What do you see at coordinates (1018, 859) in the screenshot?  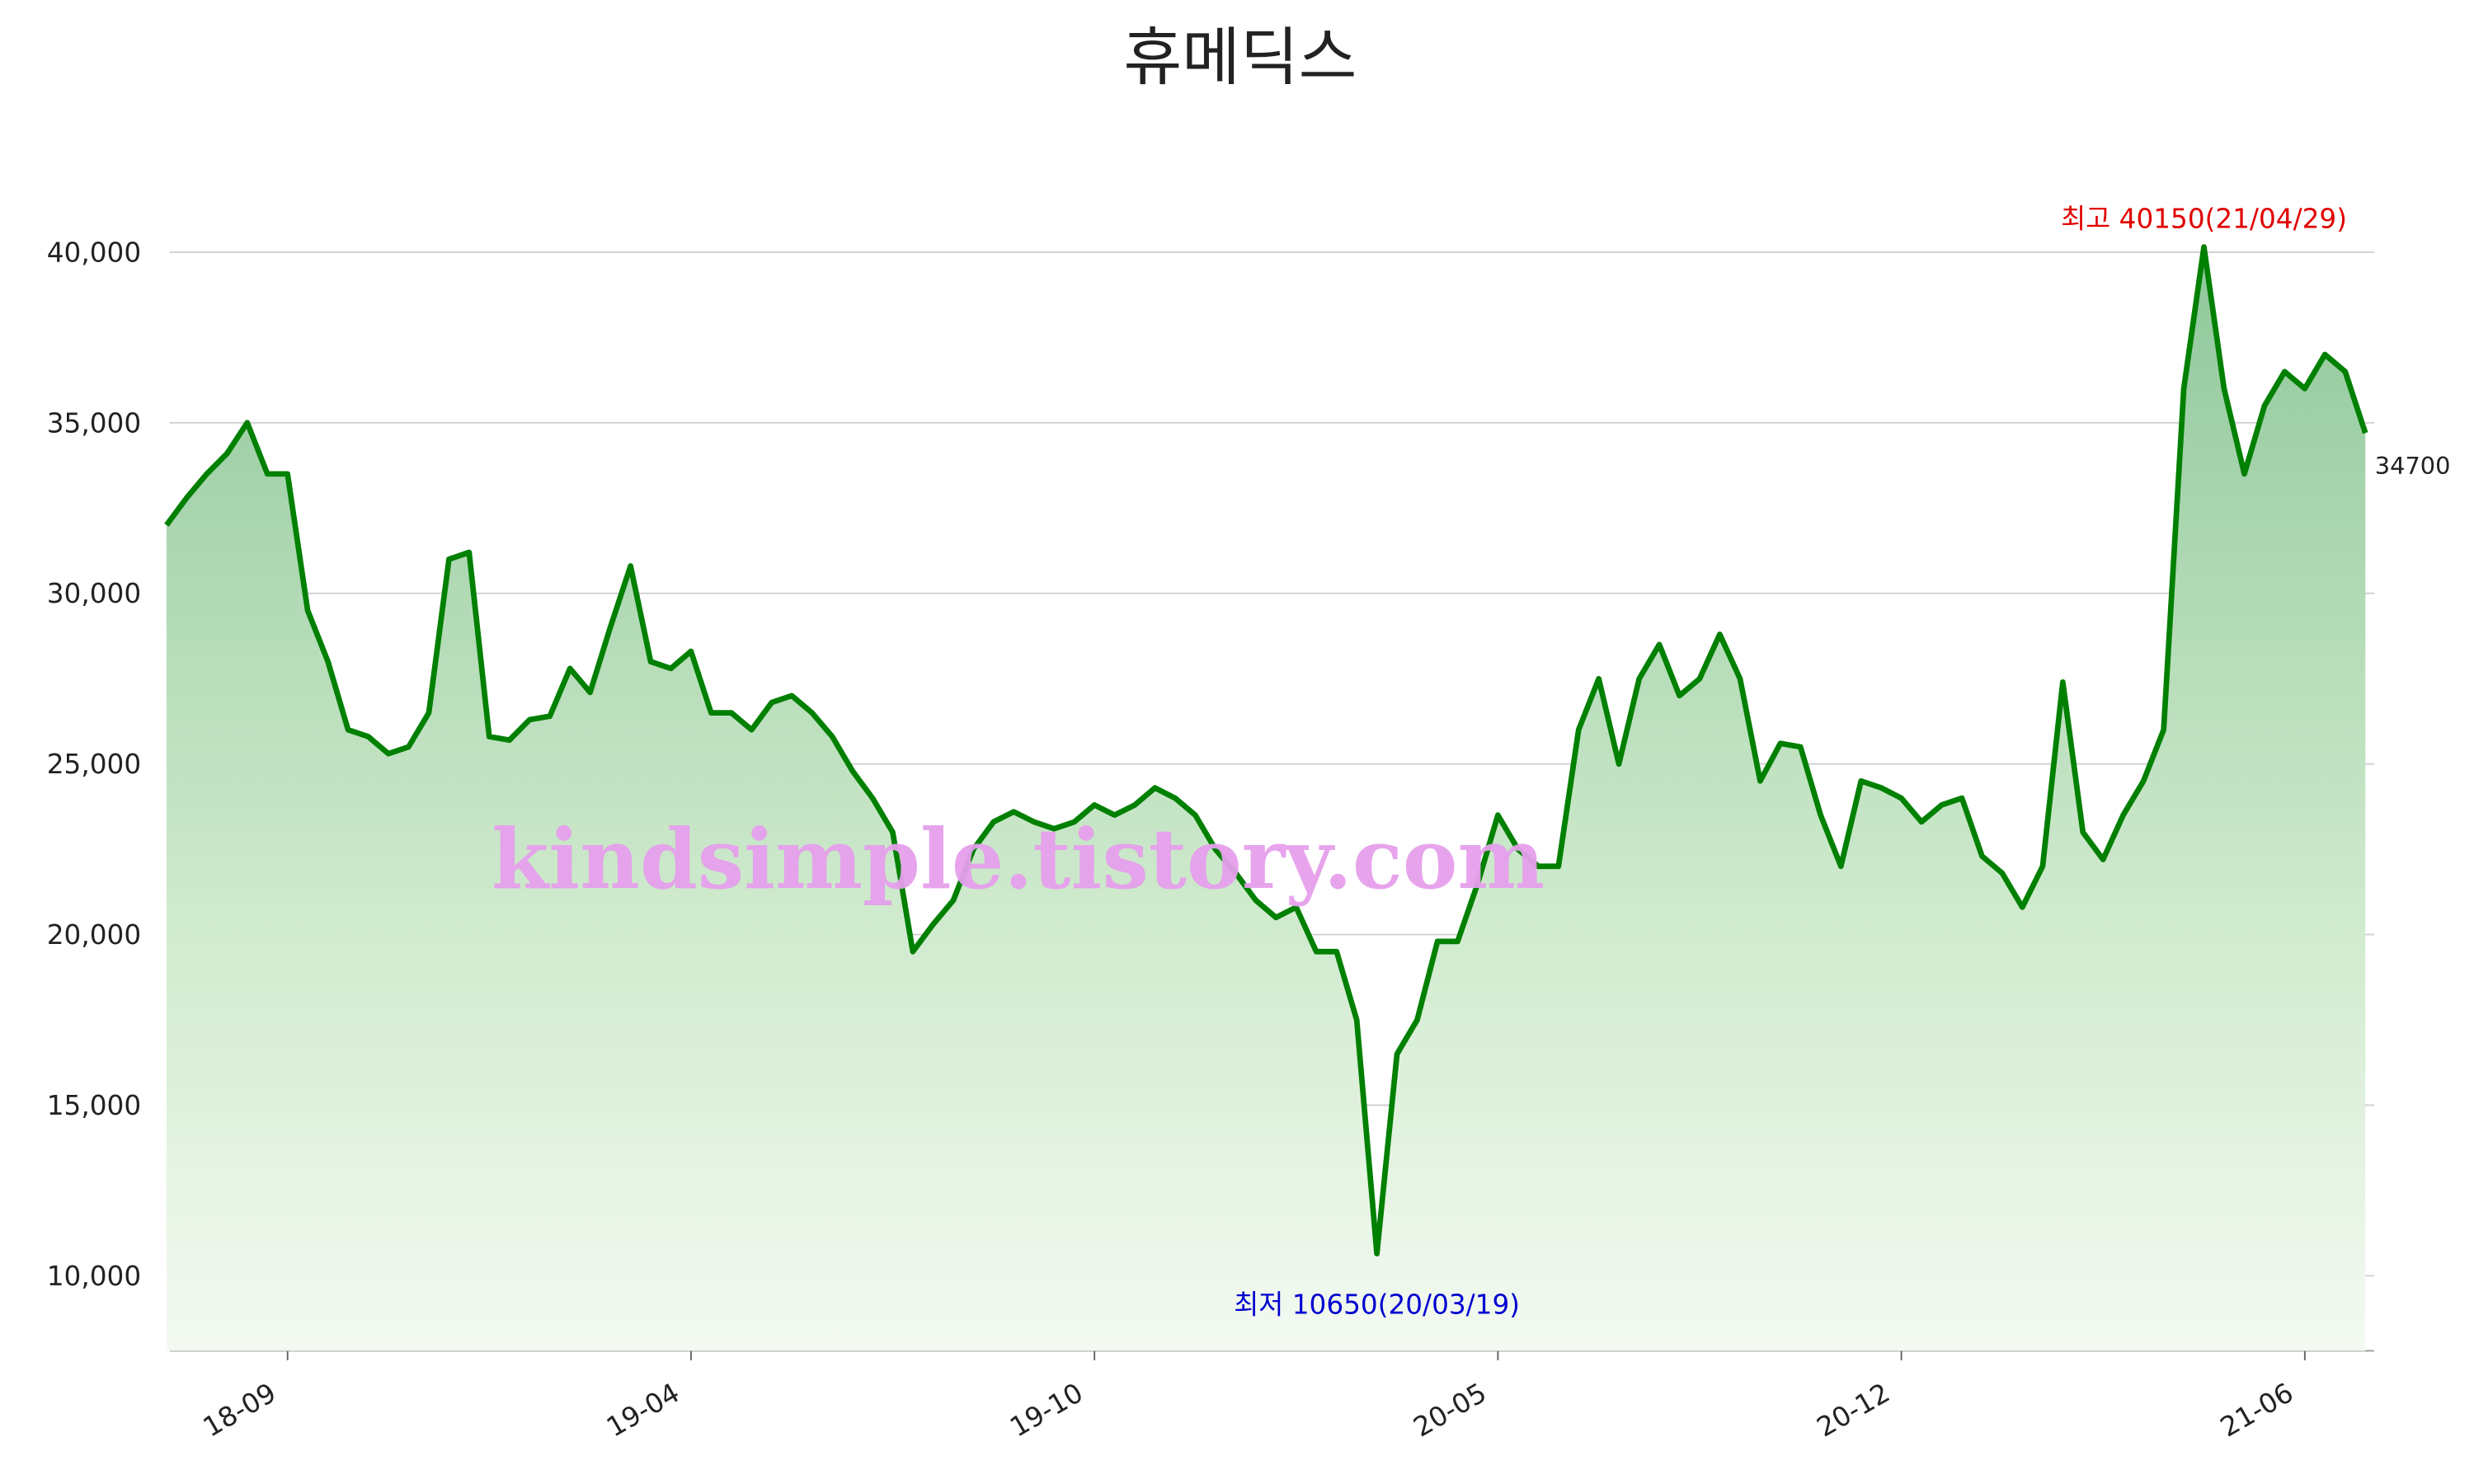 I see `watermark: kindsimple.tistory.com` at bounding box center [1018, 859].